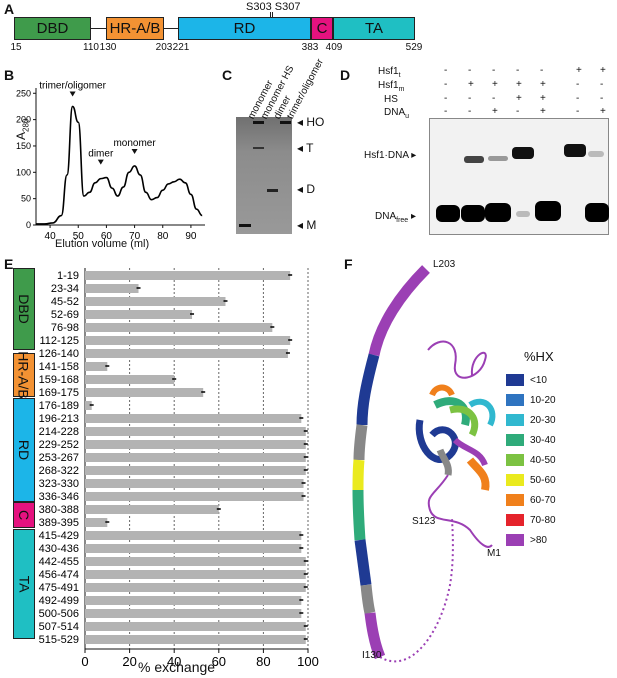  I want to click on phospho-sites-label: S303 S307, so click(273, 7).